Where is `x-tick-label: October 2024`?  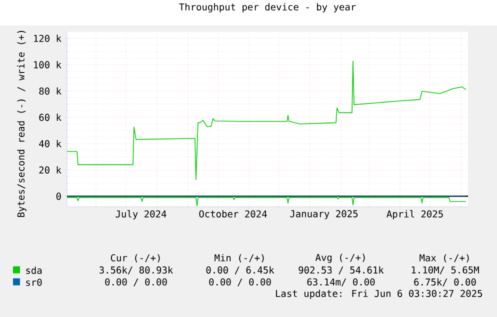
x-tick-label: October 2024 is located at coordinates (233, 214).